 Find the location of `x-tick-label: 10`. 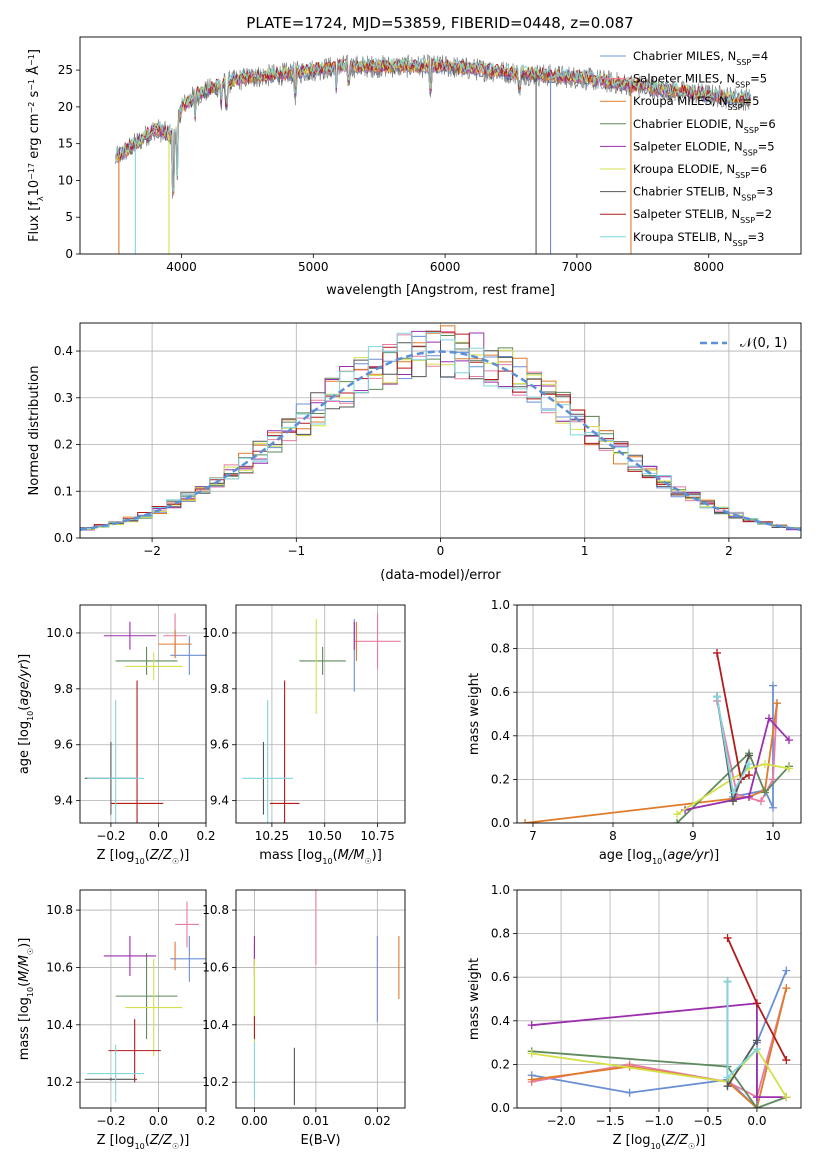

x-tick-label: 10 is located at coordinates (772, 836).